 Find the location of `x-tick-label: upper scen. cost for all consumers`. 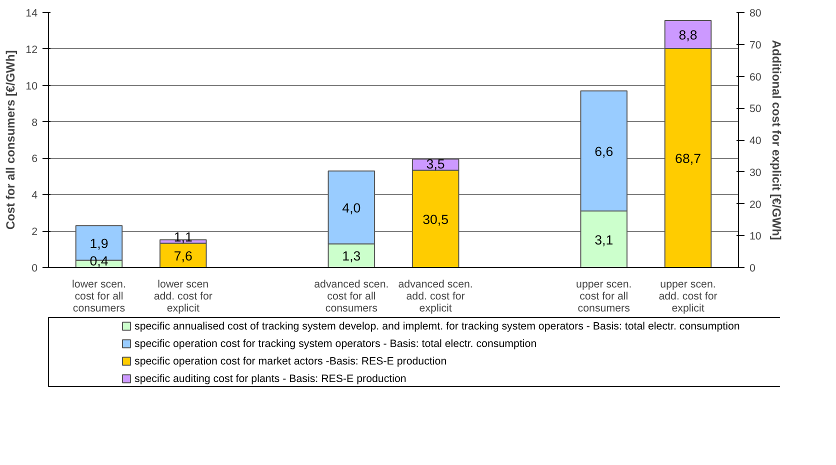

x-tick-label: upper scen. cost for all consumers is located at coordinates (604, 296).